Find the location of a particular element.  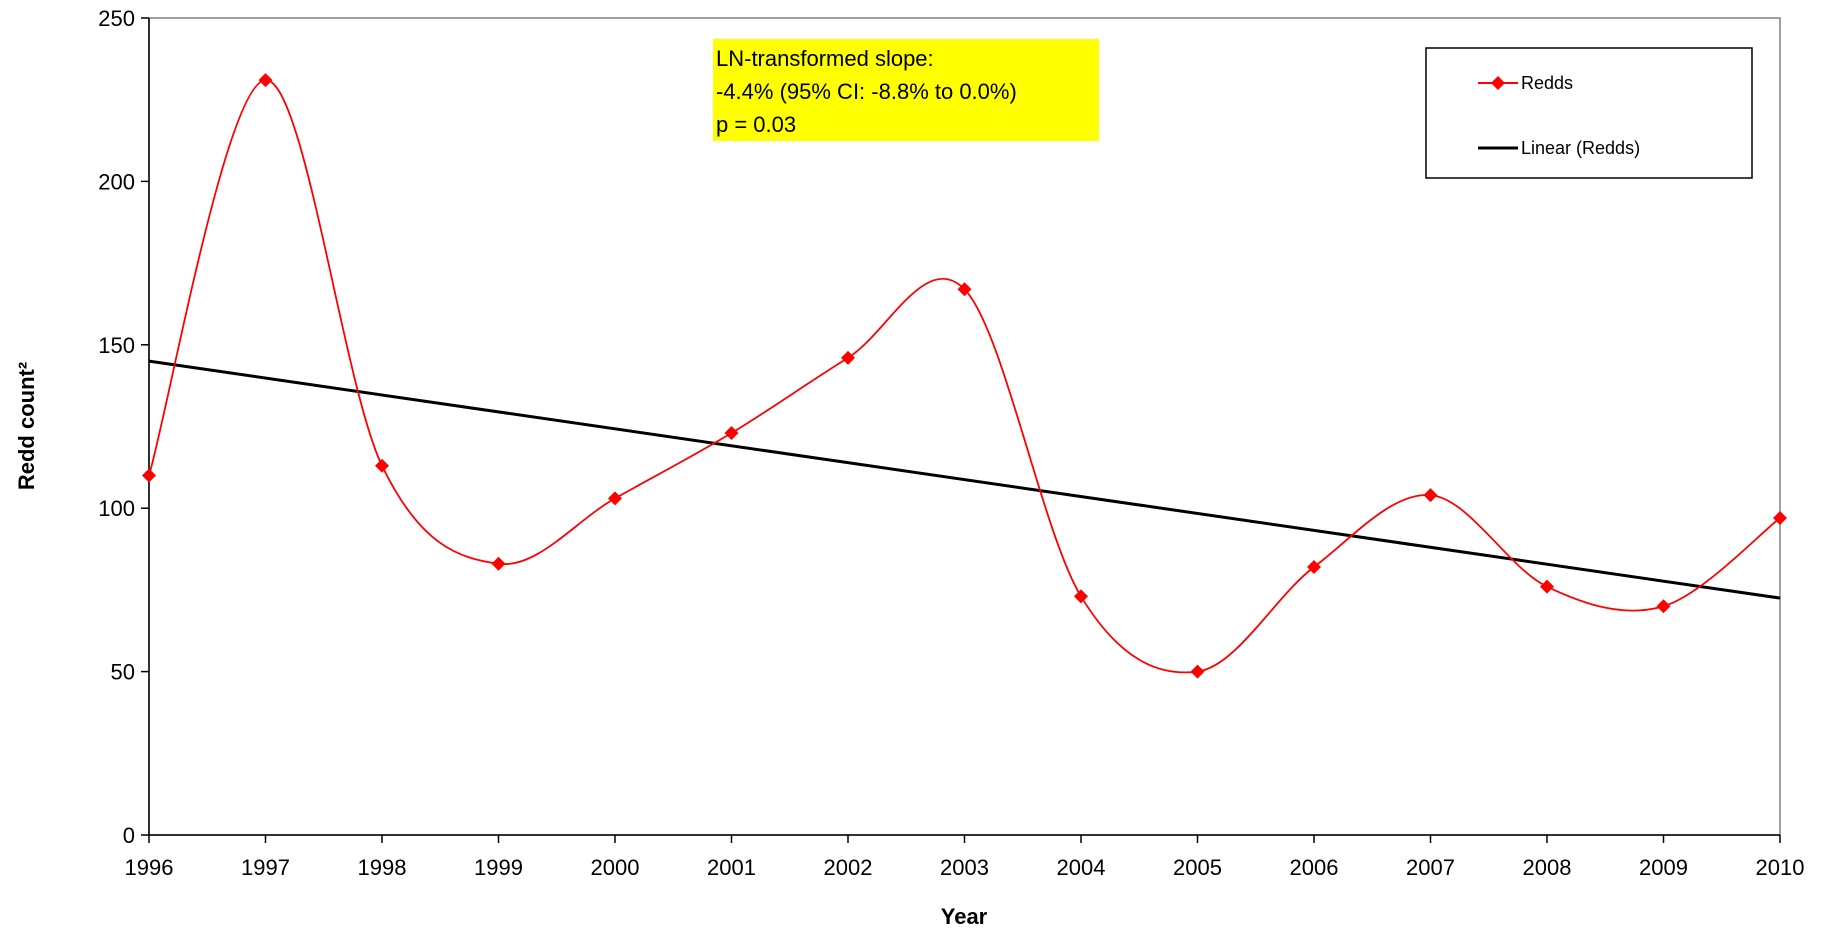

legend-box is located at coordinates (1589, 113).